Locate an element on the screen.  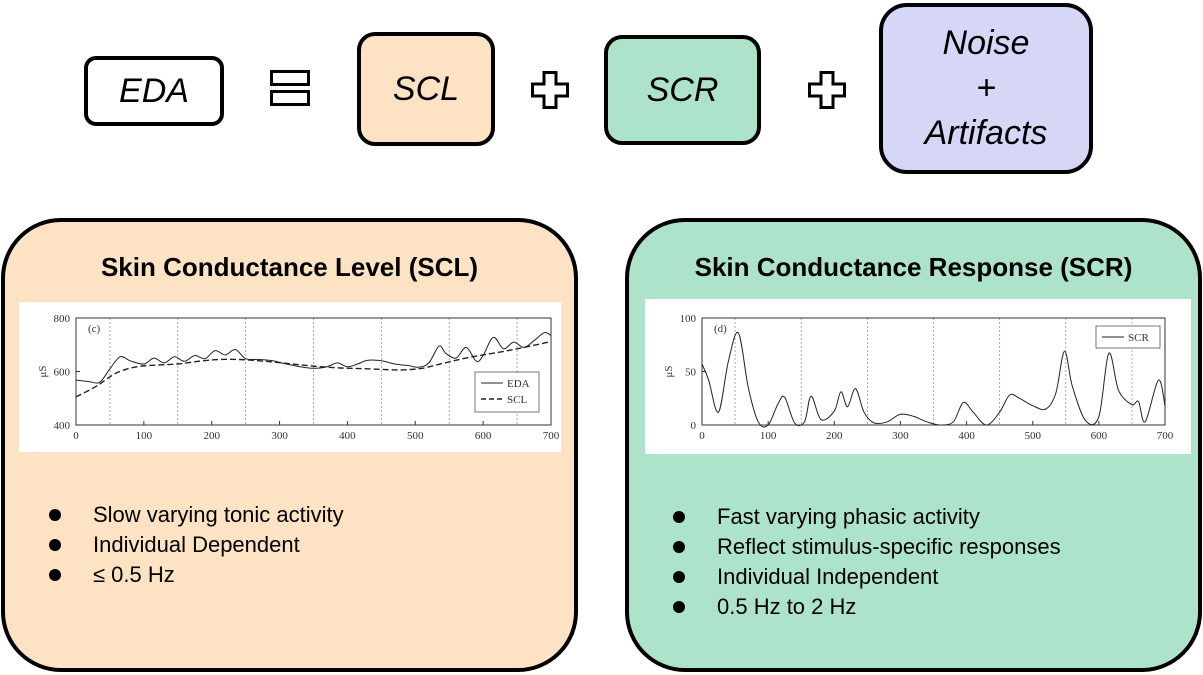
series-line-scr is located at coordinates (933, 379).